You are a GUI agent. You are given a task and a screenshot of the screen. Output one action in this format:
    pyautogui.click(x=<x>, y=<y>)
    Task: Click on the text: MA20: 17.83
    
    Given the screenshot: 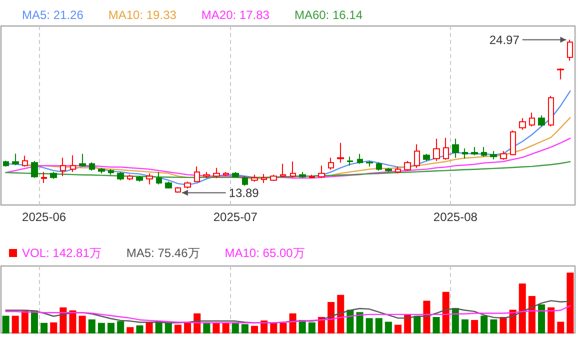 What is the action you would take?
    pyautogui.click(x=235, y=15)
    